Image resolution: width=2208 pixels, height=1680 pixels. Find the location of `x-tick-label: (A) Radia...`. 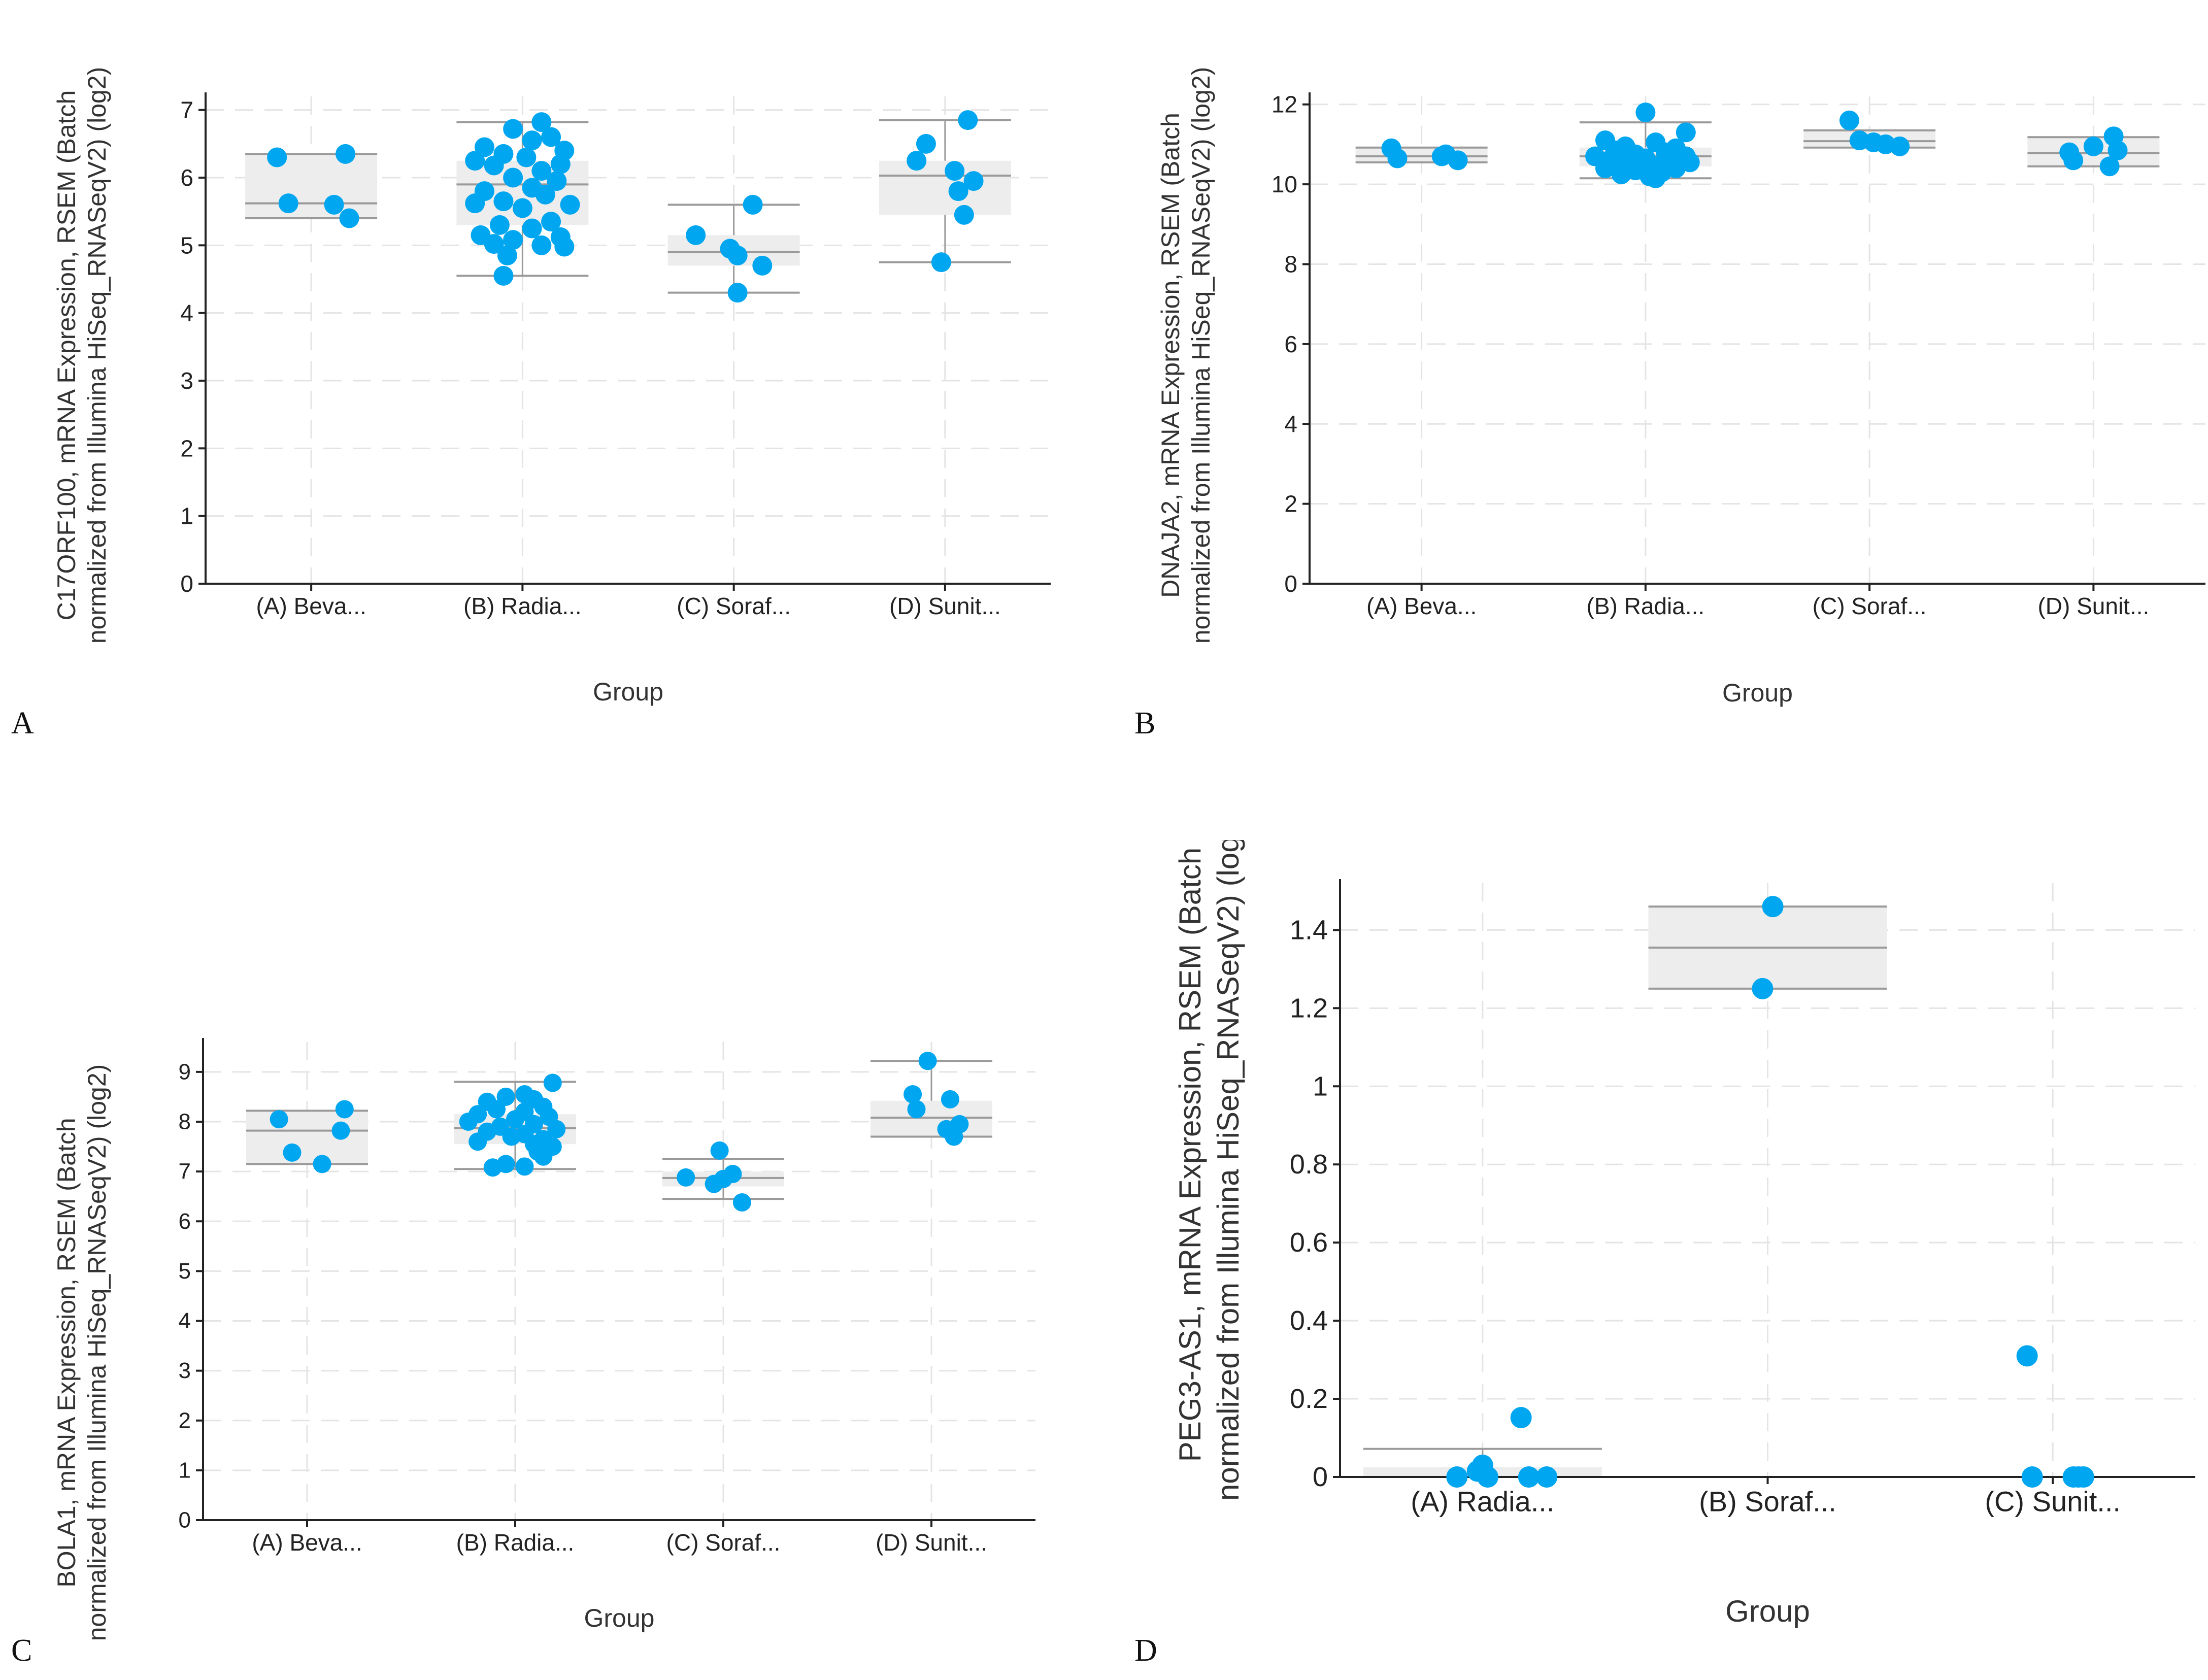

x-tick-label: (A) Radia... is located at coordinates (1482, 1502).